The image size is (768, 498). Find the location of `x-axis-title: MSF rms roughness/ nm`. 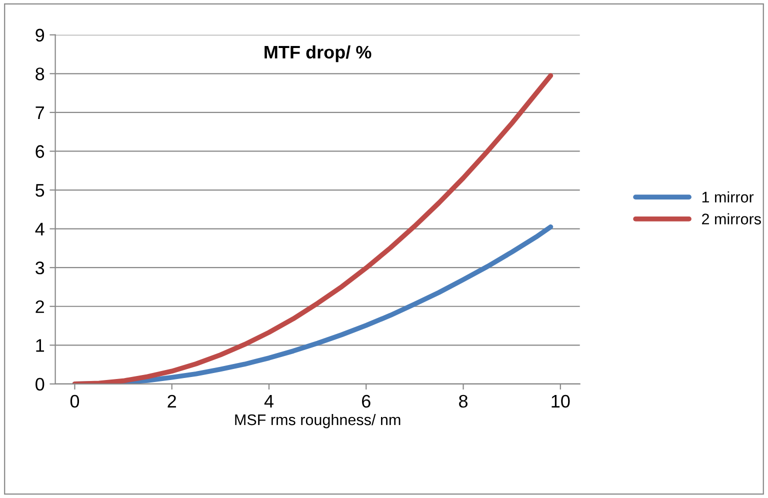

x-axis-title: MSF rms roughness/ nm is located at coordinates (317, 421).